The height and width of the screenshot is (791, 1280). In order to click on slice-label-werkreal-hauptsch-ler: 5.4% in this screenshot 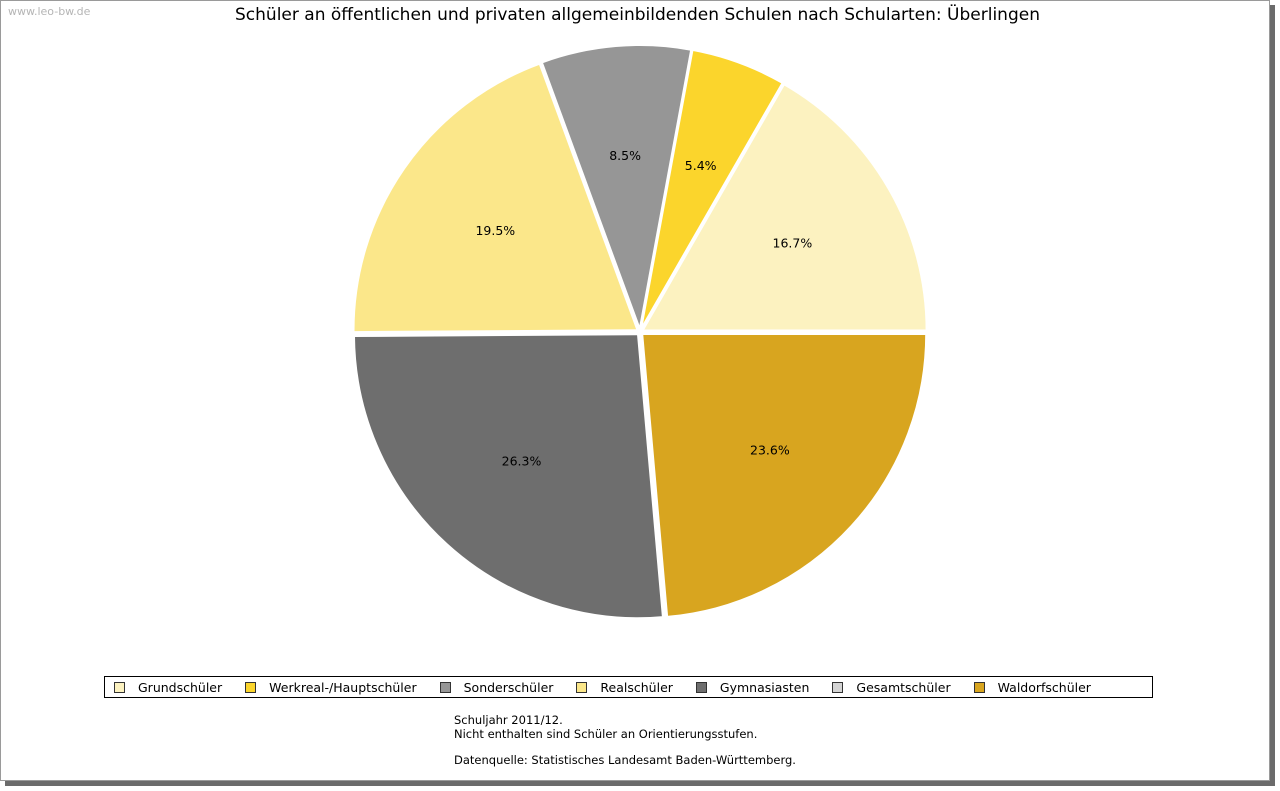, I will do `click(701, 165)`.